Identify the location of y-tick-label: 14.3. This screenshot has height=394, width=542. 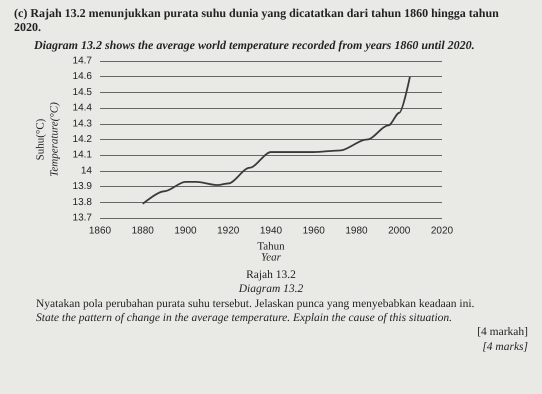
(82, 124).